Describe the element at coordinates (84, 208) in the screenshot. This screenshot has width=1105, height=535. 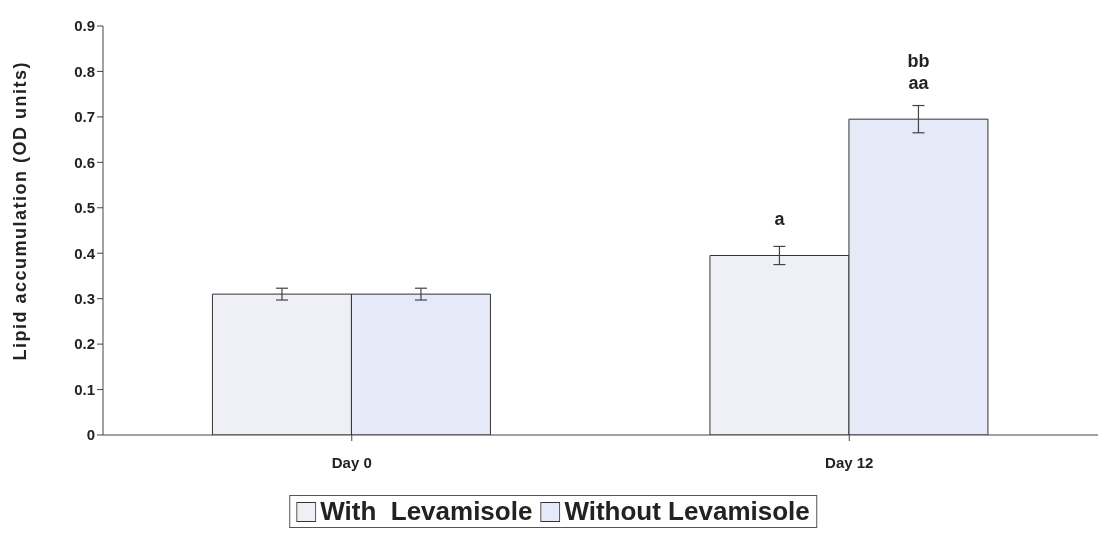
I see `y-tick-label: 0.5` at that location.